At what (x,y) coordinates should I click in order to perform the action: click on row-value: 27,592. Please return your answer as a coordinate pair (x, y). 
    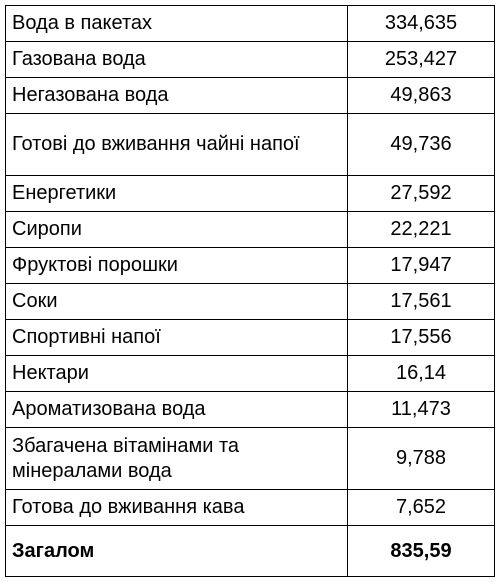
    Looking at the image, I should click on (421, 193).